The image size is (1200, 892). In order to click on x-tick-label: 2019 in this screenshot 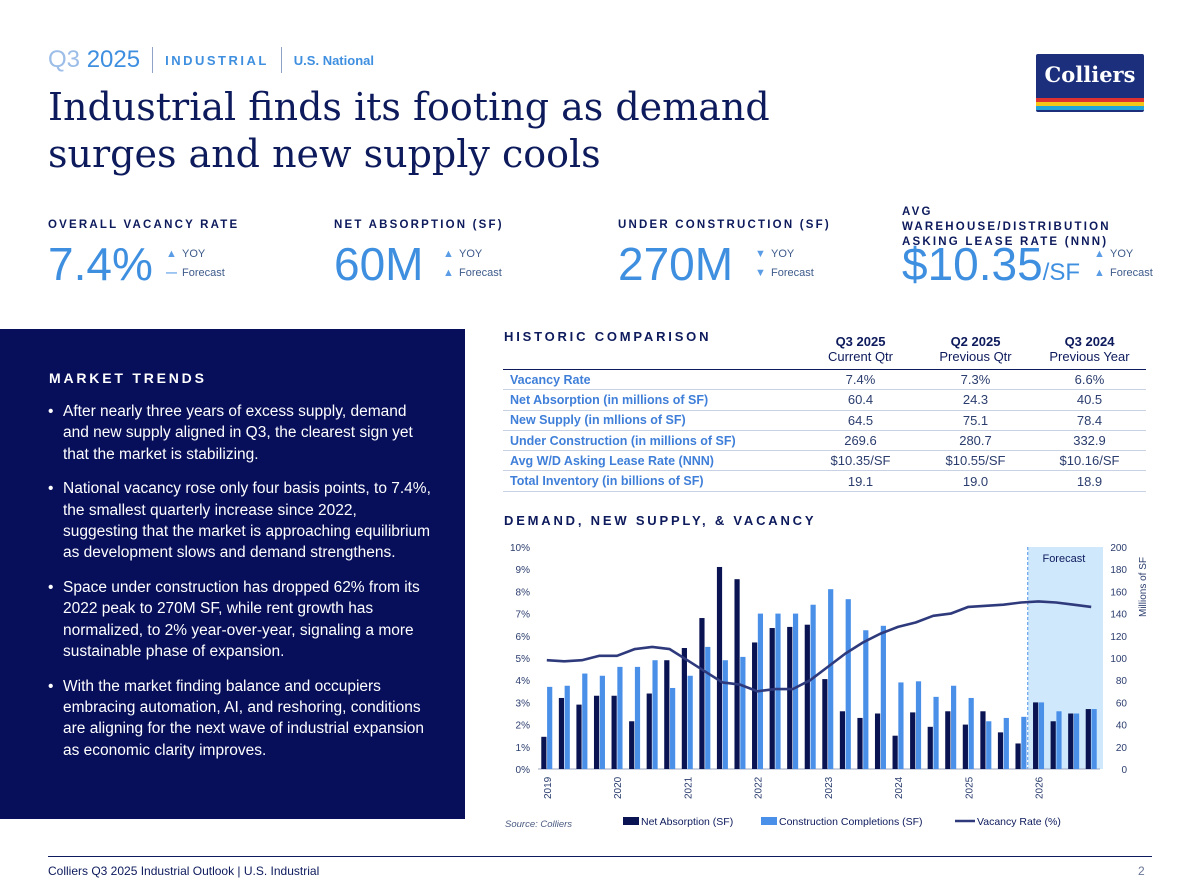, I will do `click(548, 787)`.